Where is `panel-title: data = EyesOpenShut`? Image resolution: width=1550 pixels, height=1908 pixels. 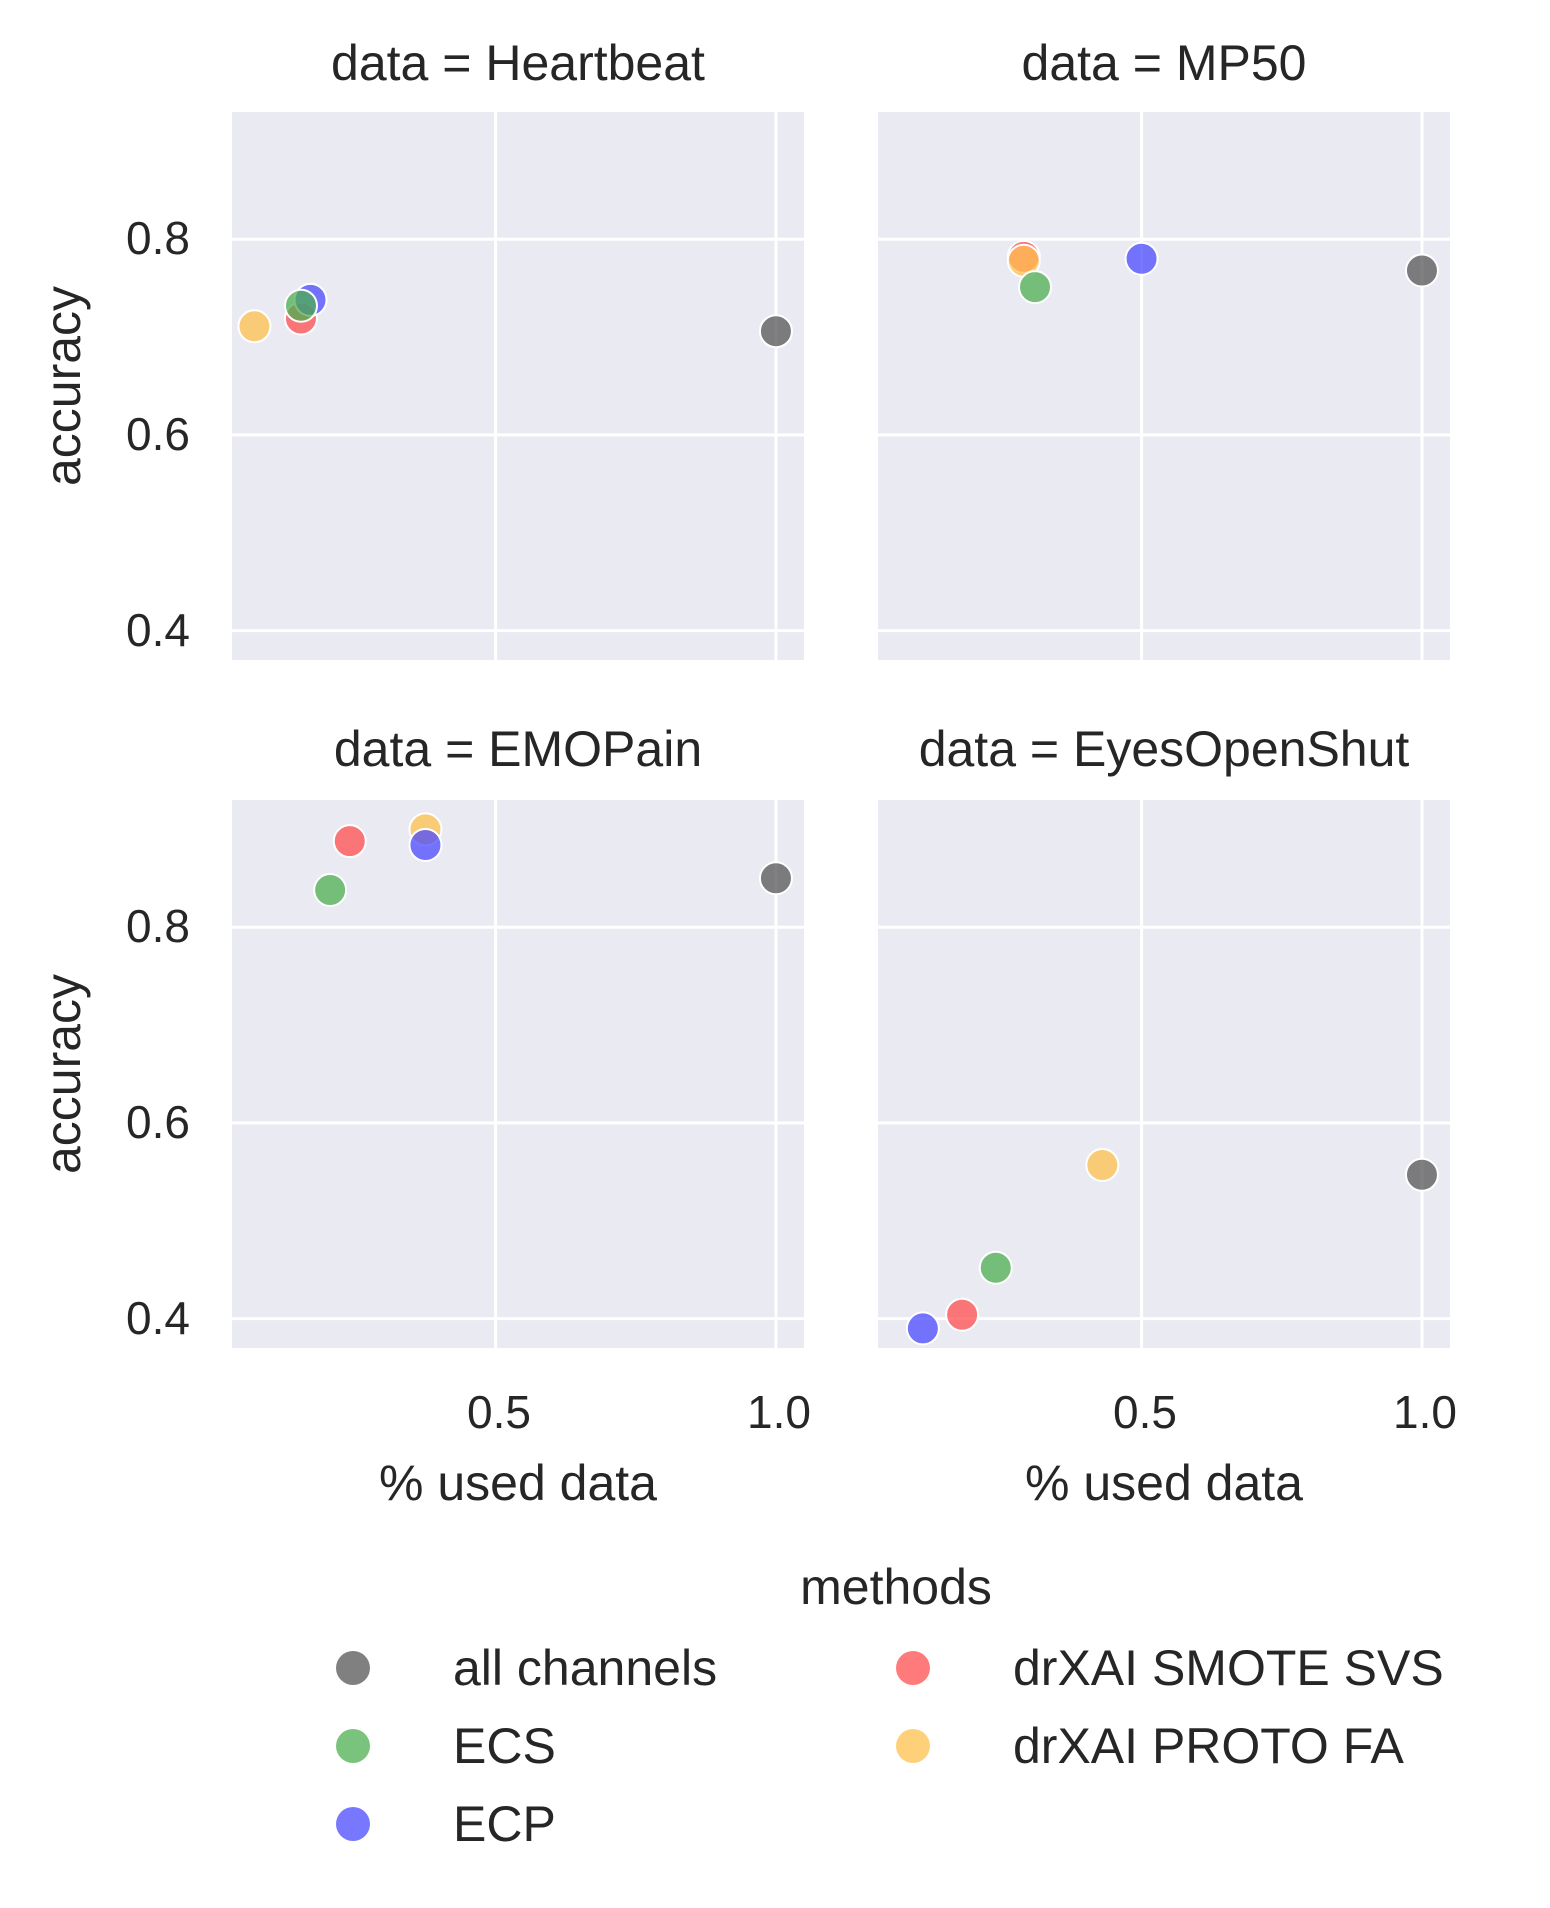 panel-title: data = EyesOpenShut is located at coordinates (1164, 749).